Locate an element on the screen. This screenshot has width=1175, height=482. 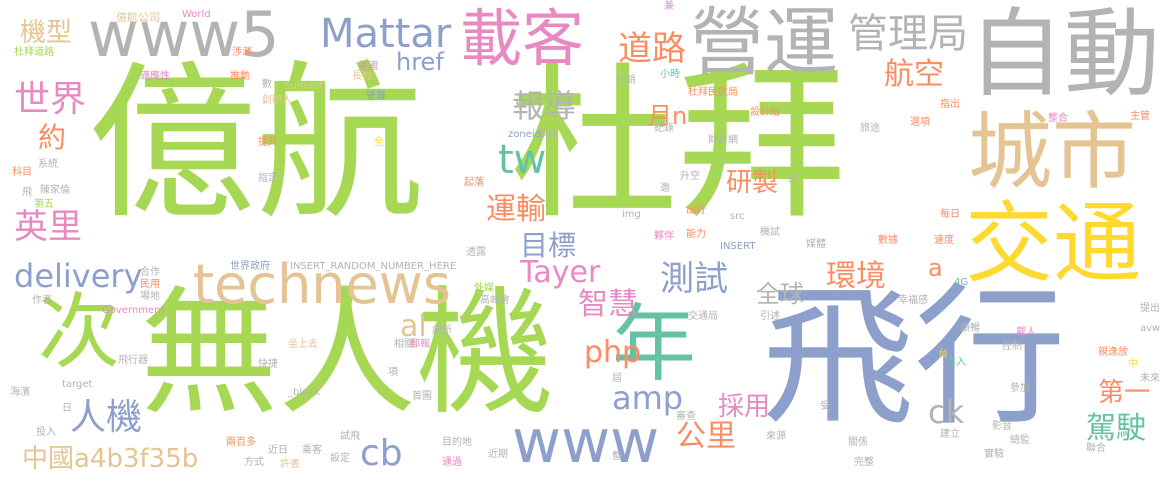
word: 整 is located at coordinates (617, 456).